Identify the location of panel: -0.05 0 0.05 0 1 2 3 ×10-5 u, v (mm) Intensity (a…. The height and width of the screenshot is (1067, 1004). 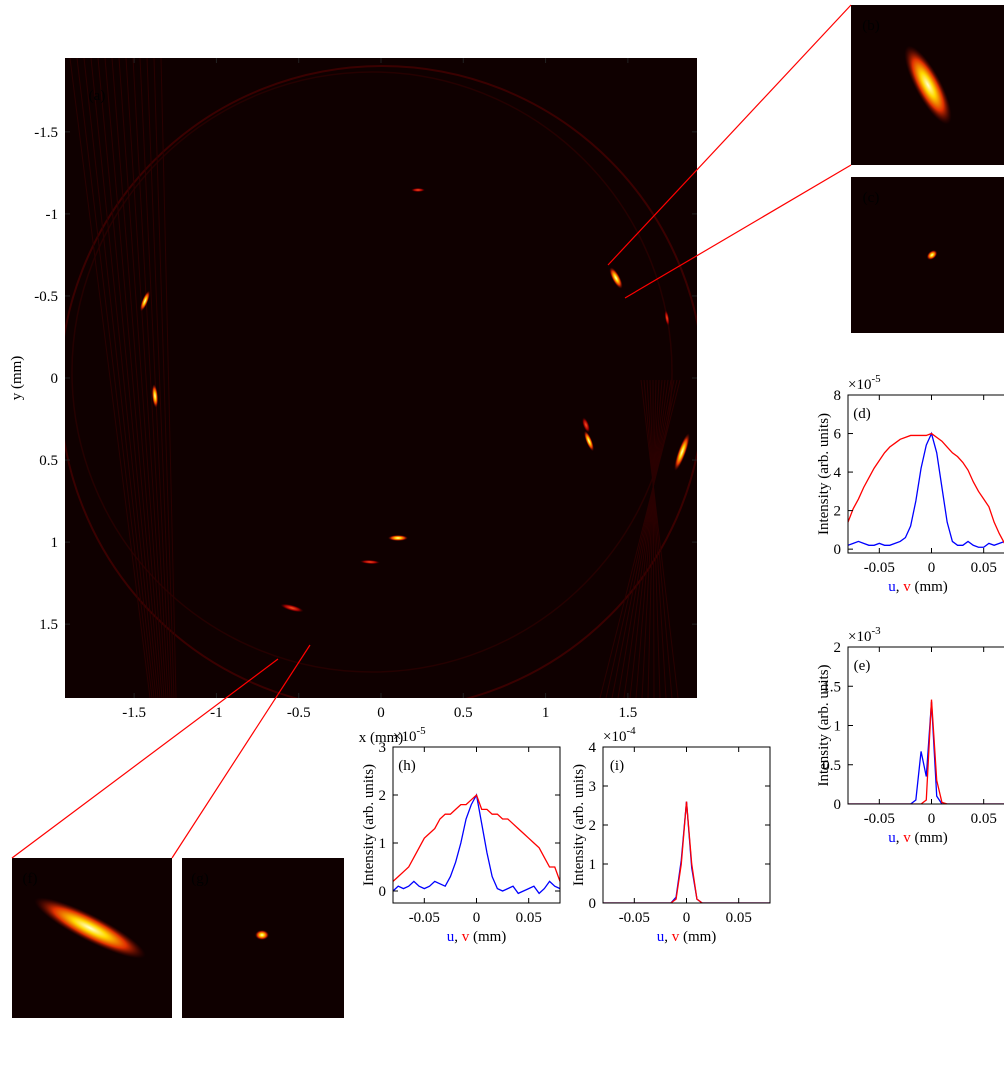
(461, 835).